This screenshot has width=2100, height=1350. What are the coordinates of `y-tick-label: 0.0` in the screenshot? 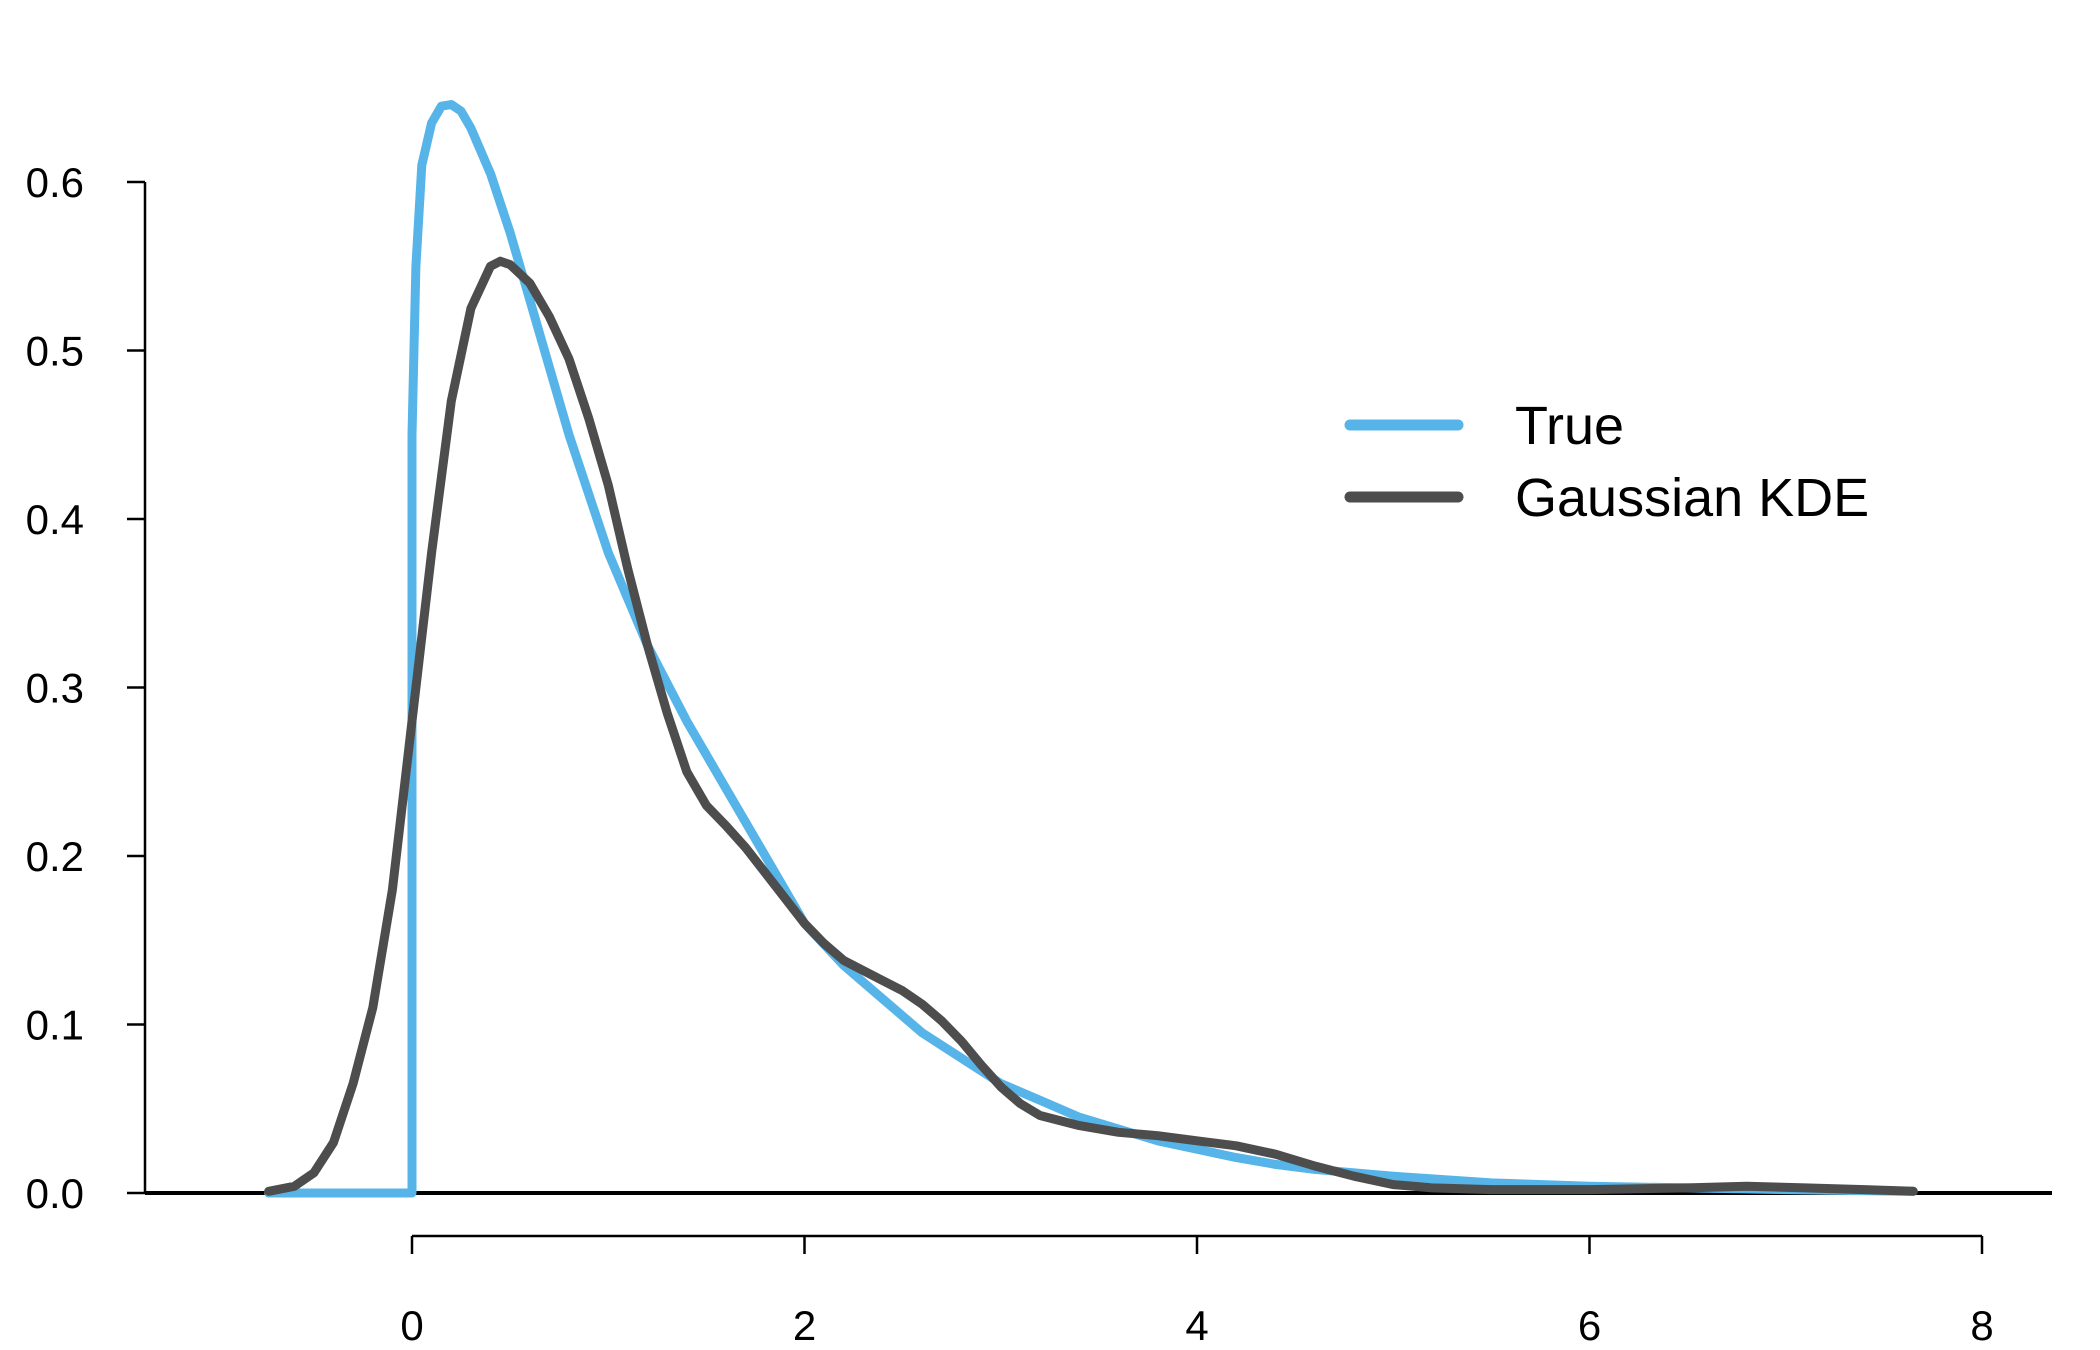 It's located at (55, 1193).